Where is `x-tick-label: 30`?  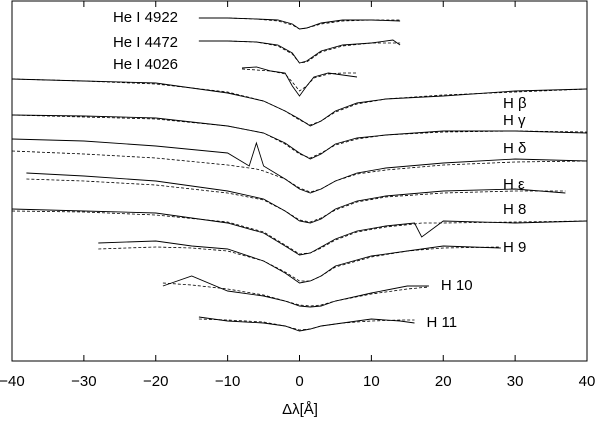 x-tick-label: 30 is located at coordinates (515, 381).